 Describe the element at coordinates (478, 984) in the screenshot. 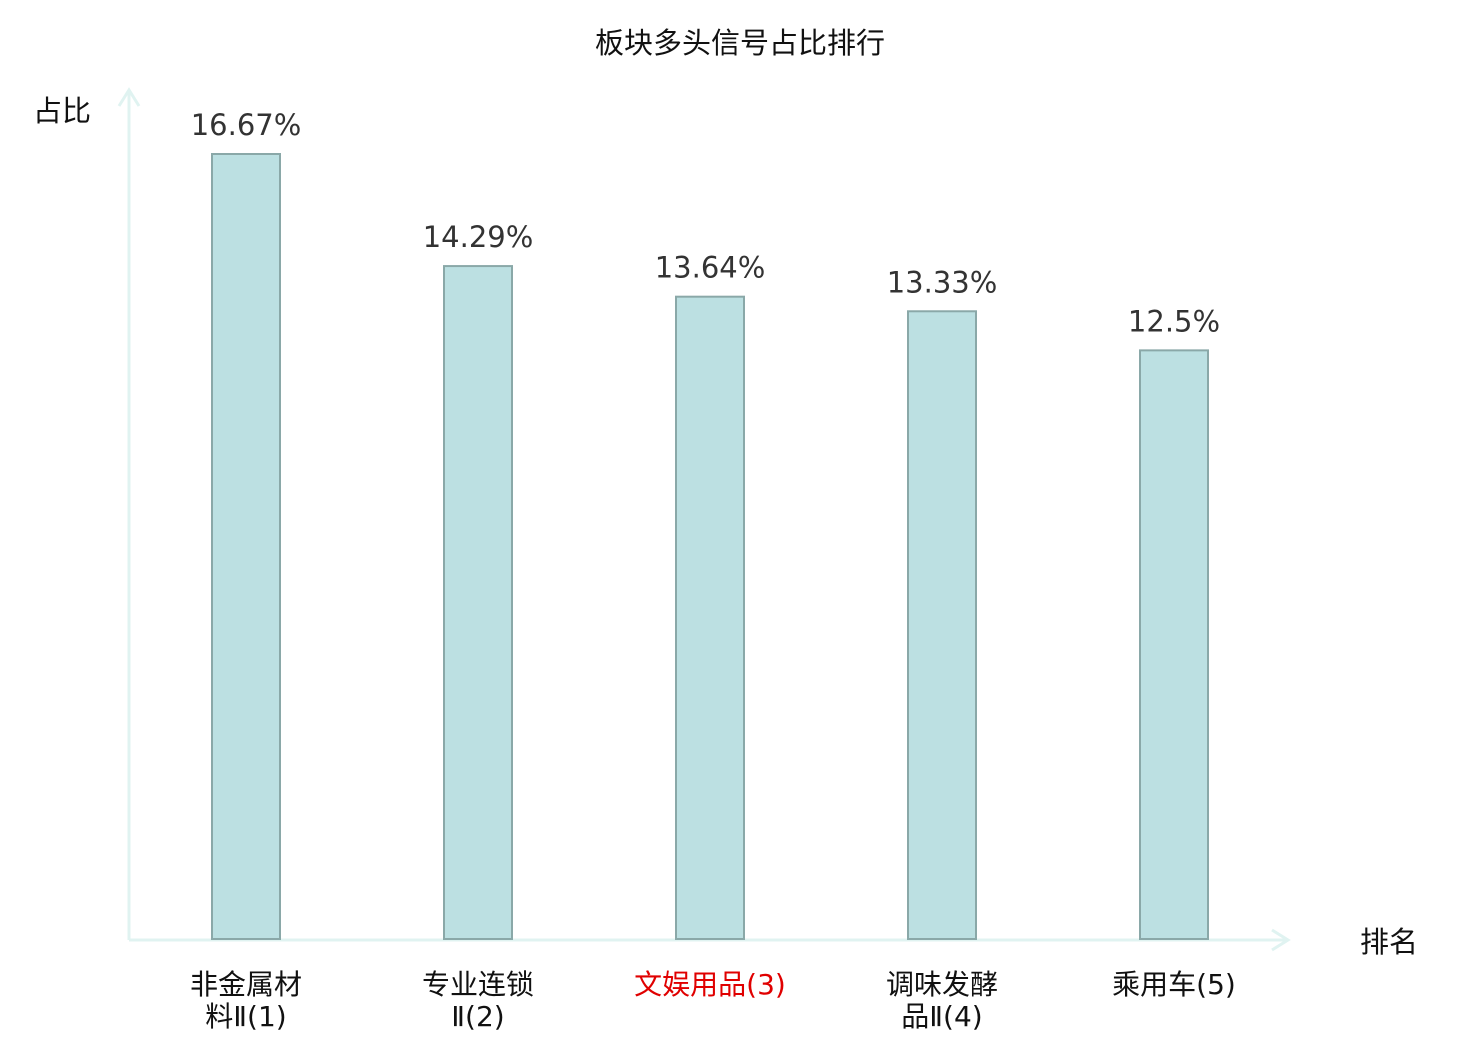

I see `category-label-2-line-1: 专业连锁` at that location.